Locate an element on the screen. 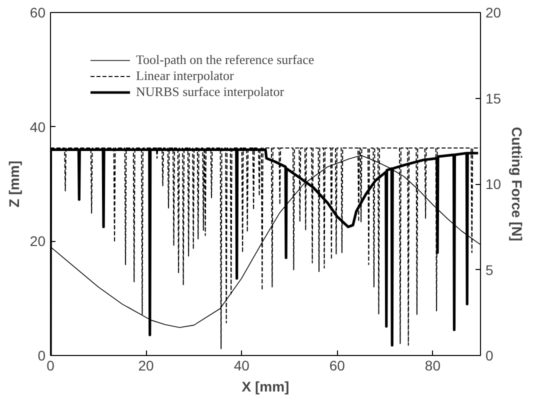  legend-label: Tool-path on the reference surface is located at coordinates (225, 60).